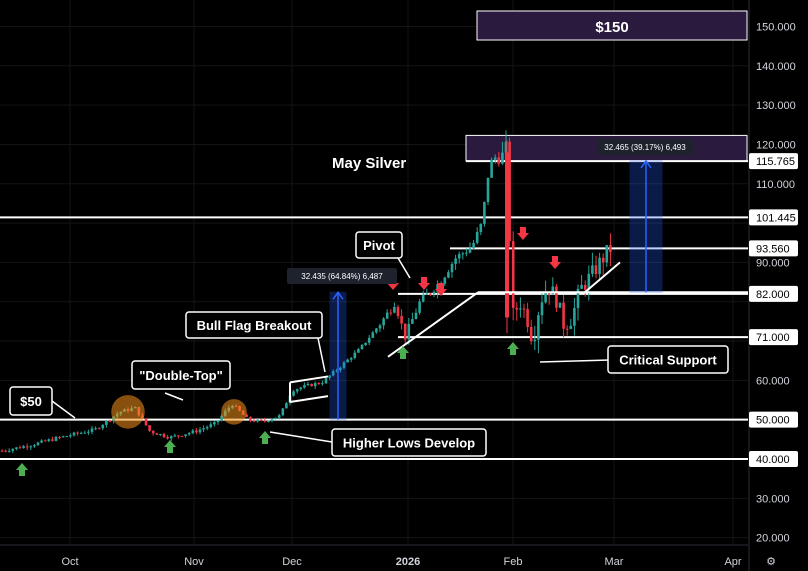  What do you see at coordinates (776, 218) in the screenshot?
I see `price-tag-text: 101.445` at bounding box center [776, 218].